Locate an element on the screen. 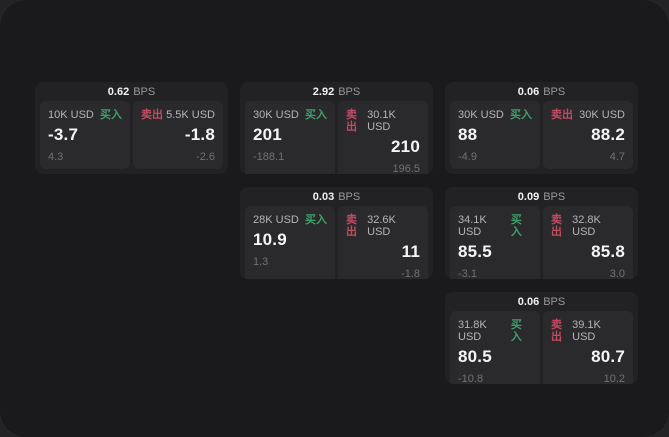  buy-panel: 31.8K USD 买入 80.5 -10.8 is located at coordinates (495, 347).